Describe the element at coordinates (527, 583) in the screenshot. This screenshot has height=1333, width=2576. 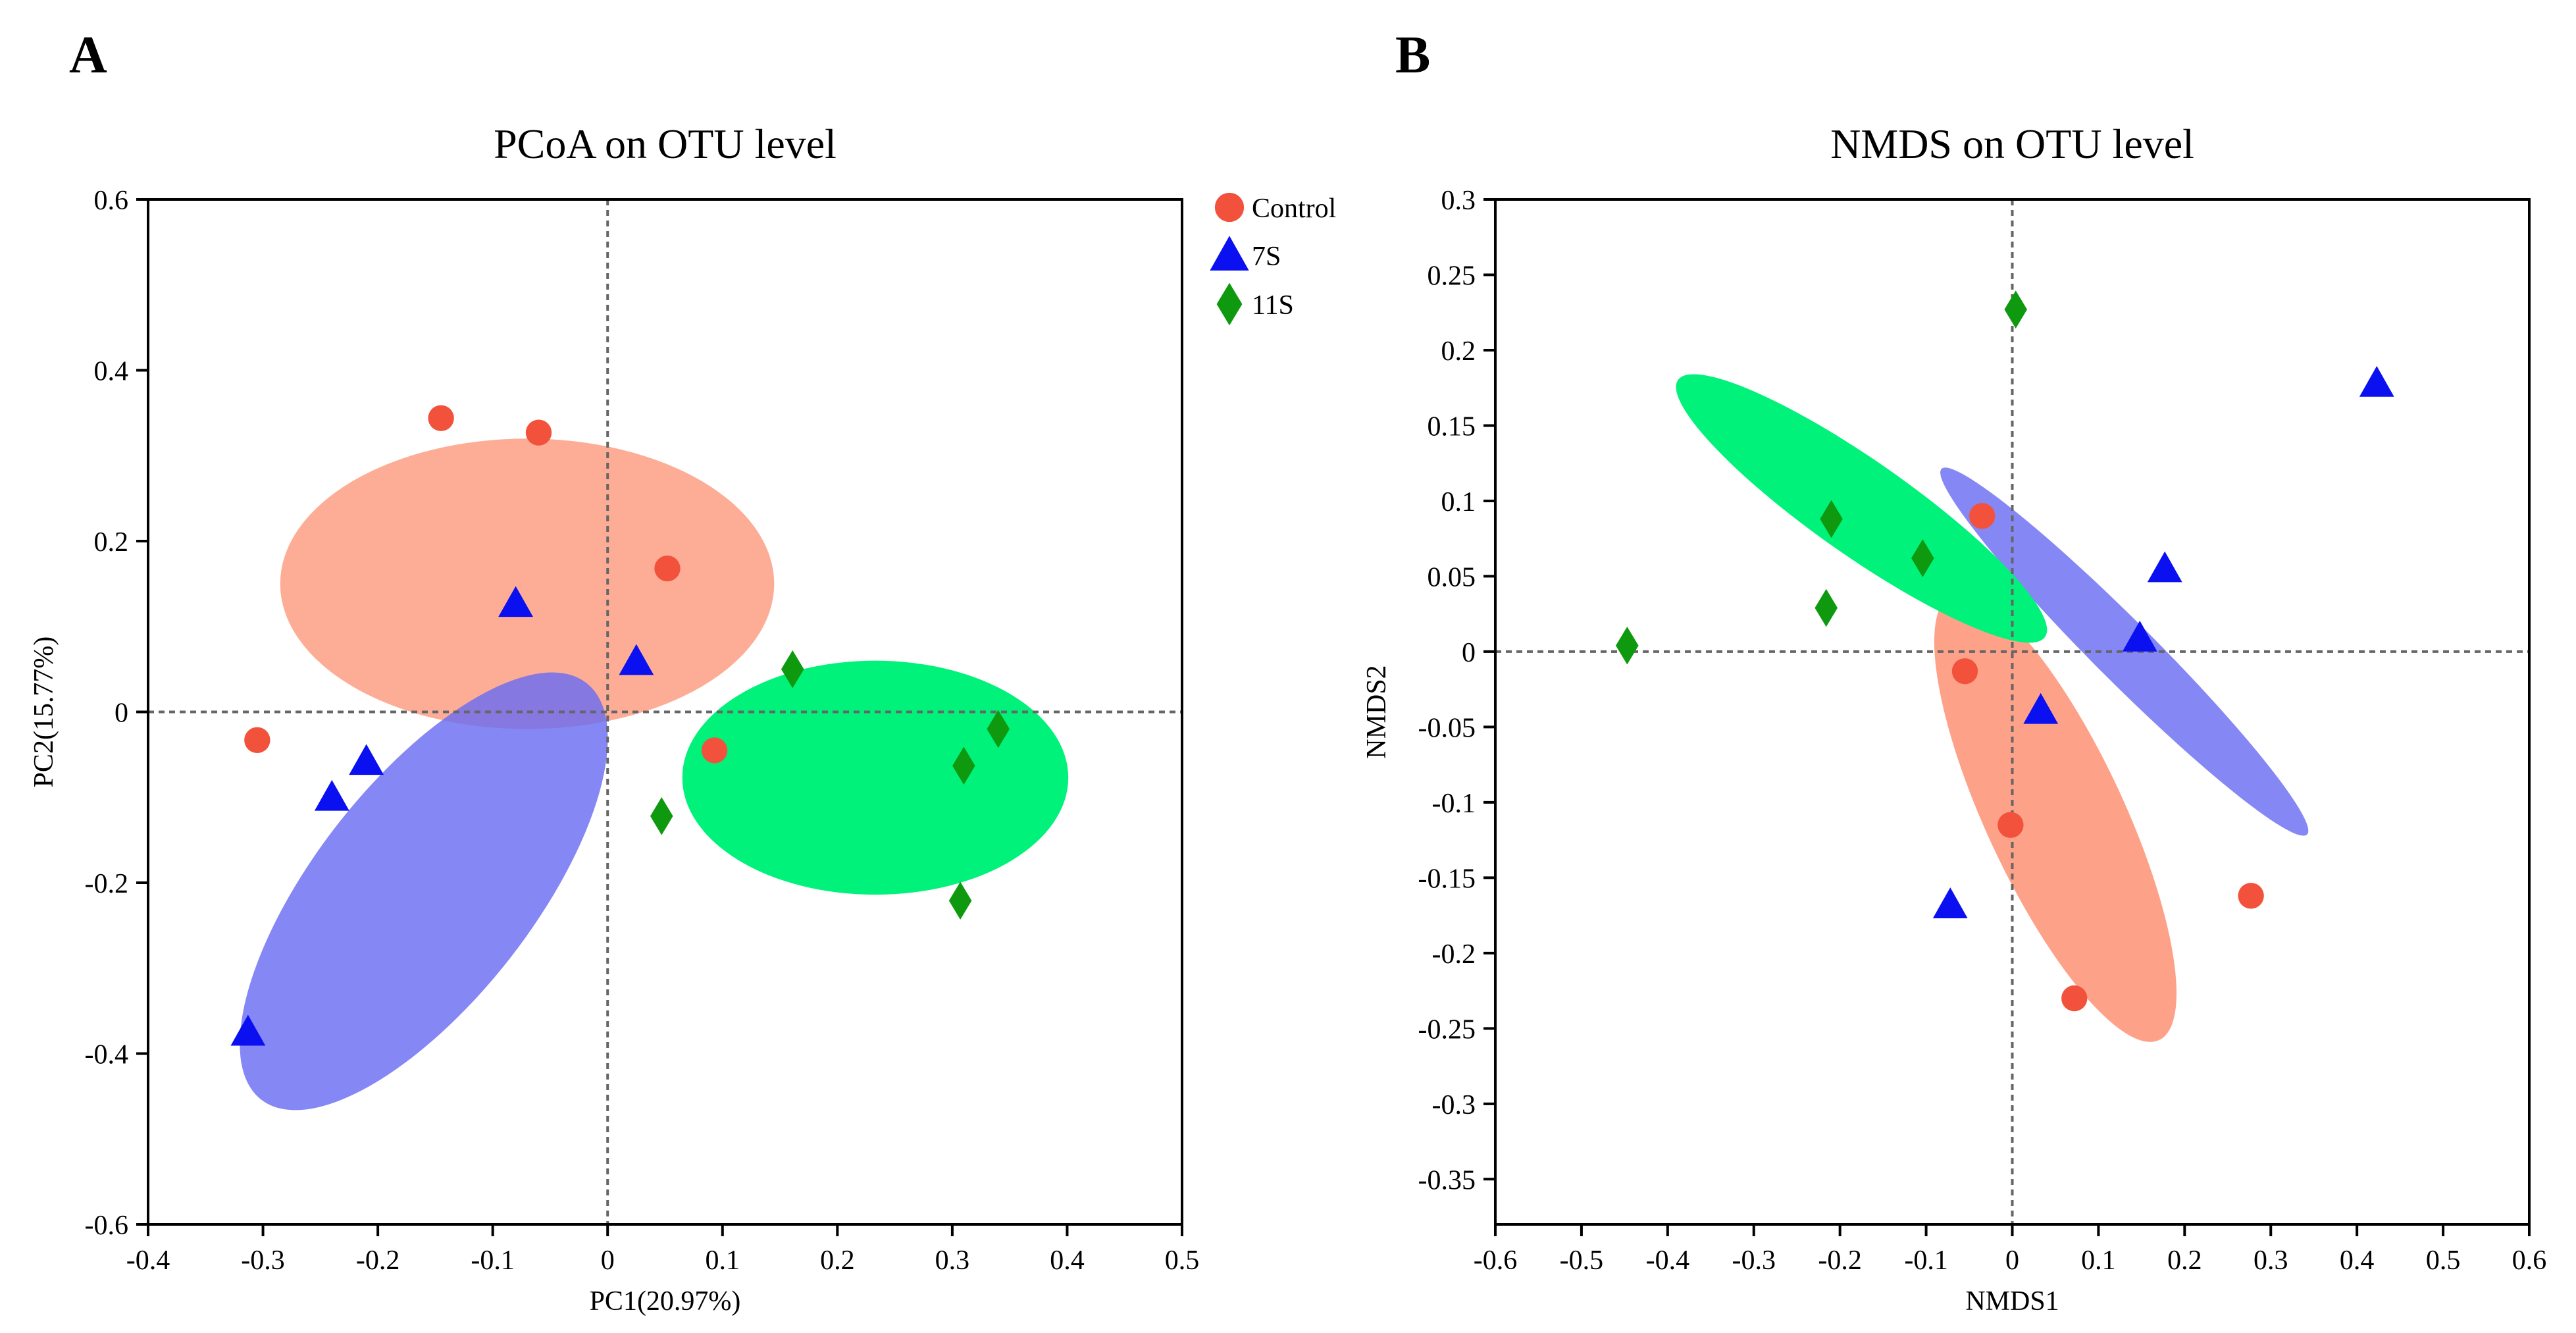
I see `ellipse-control-a` at that location.